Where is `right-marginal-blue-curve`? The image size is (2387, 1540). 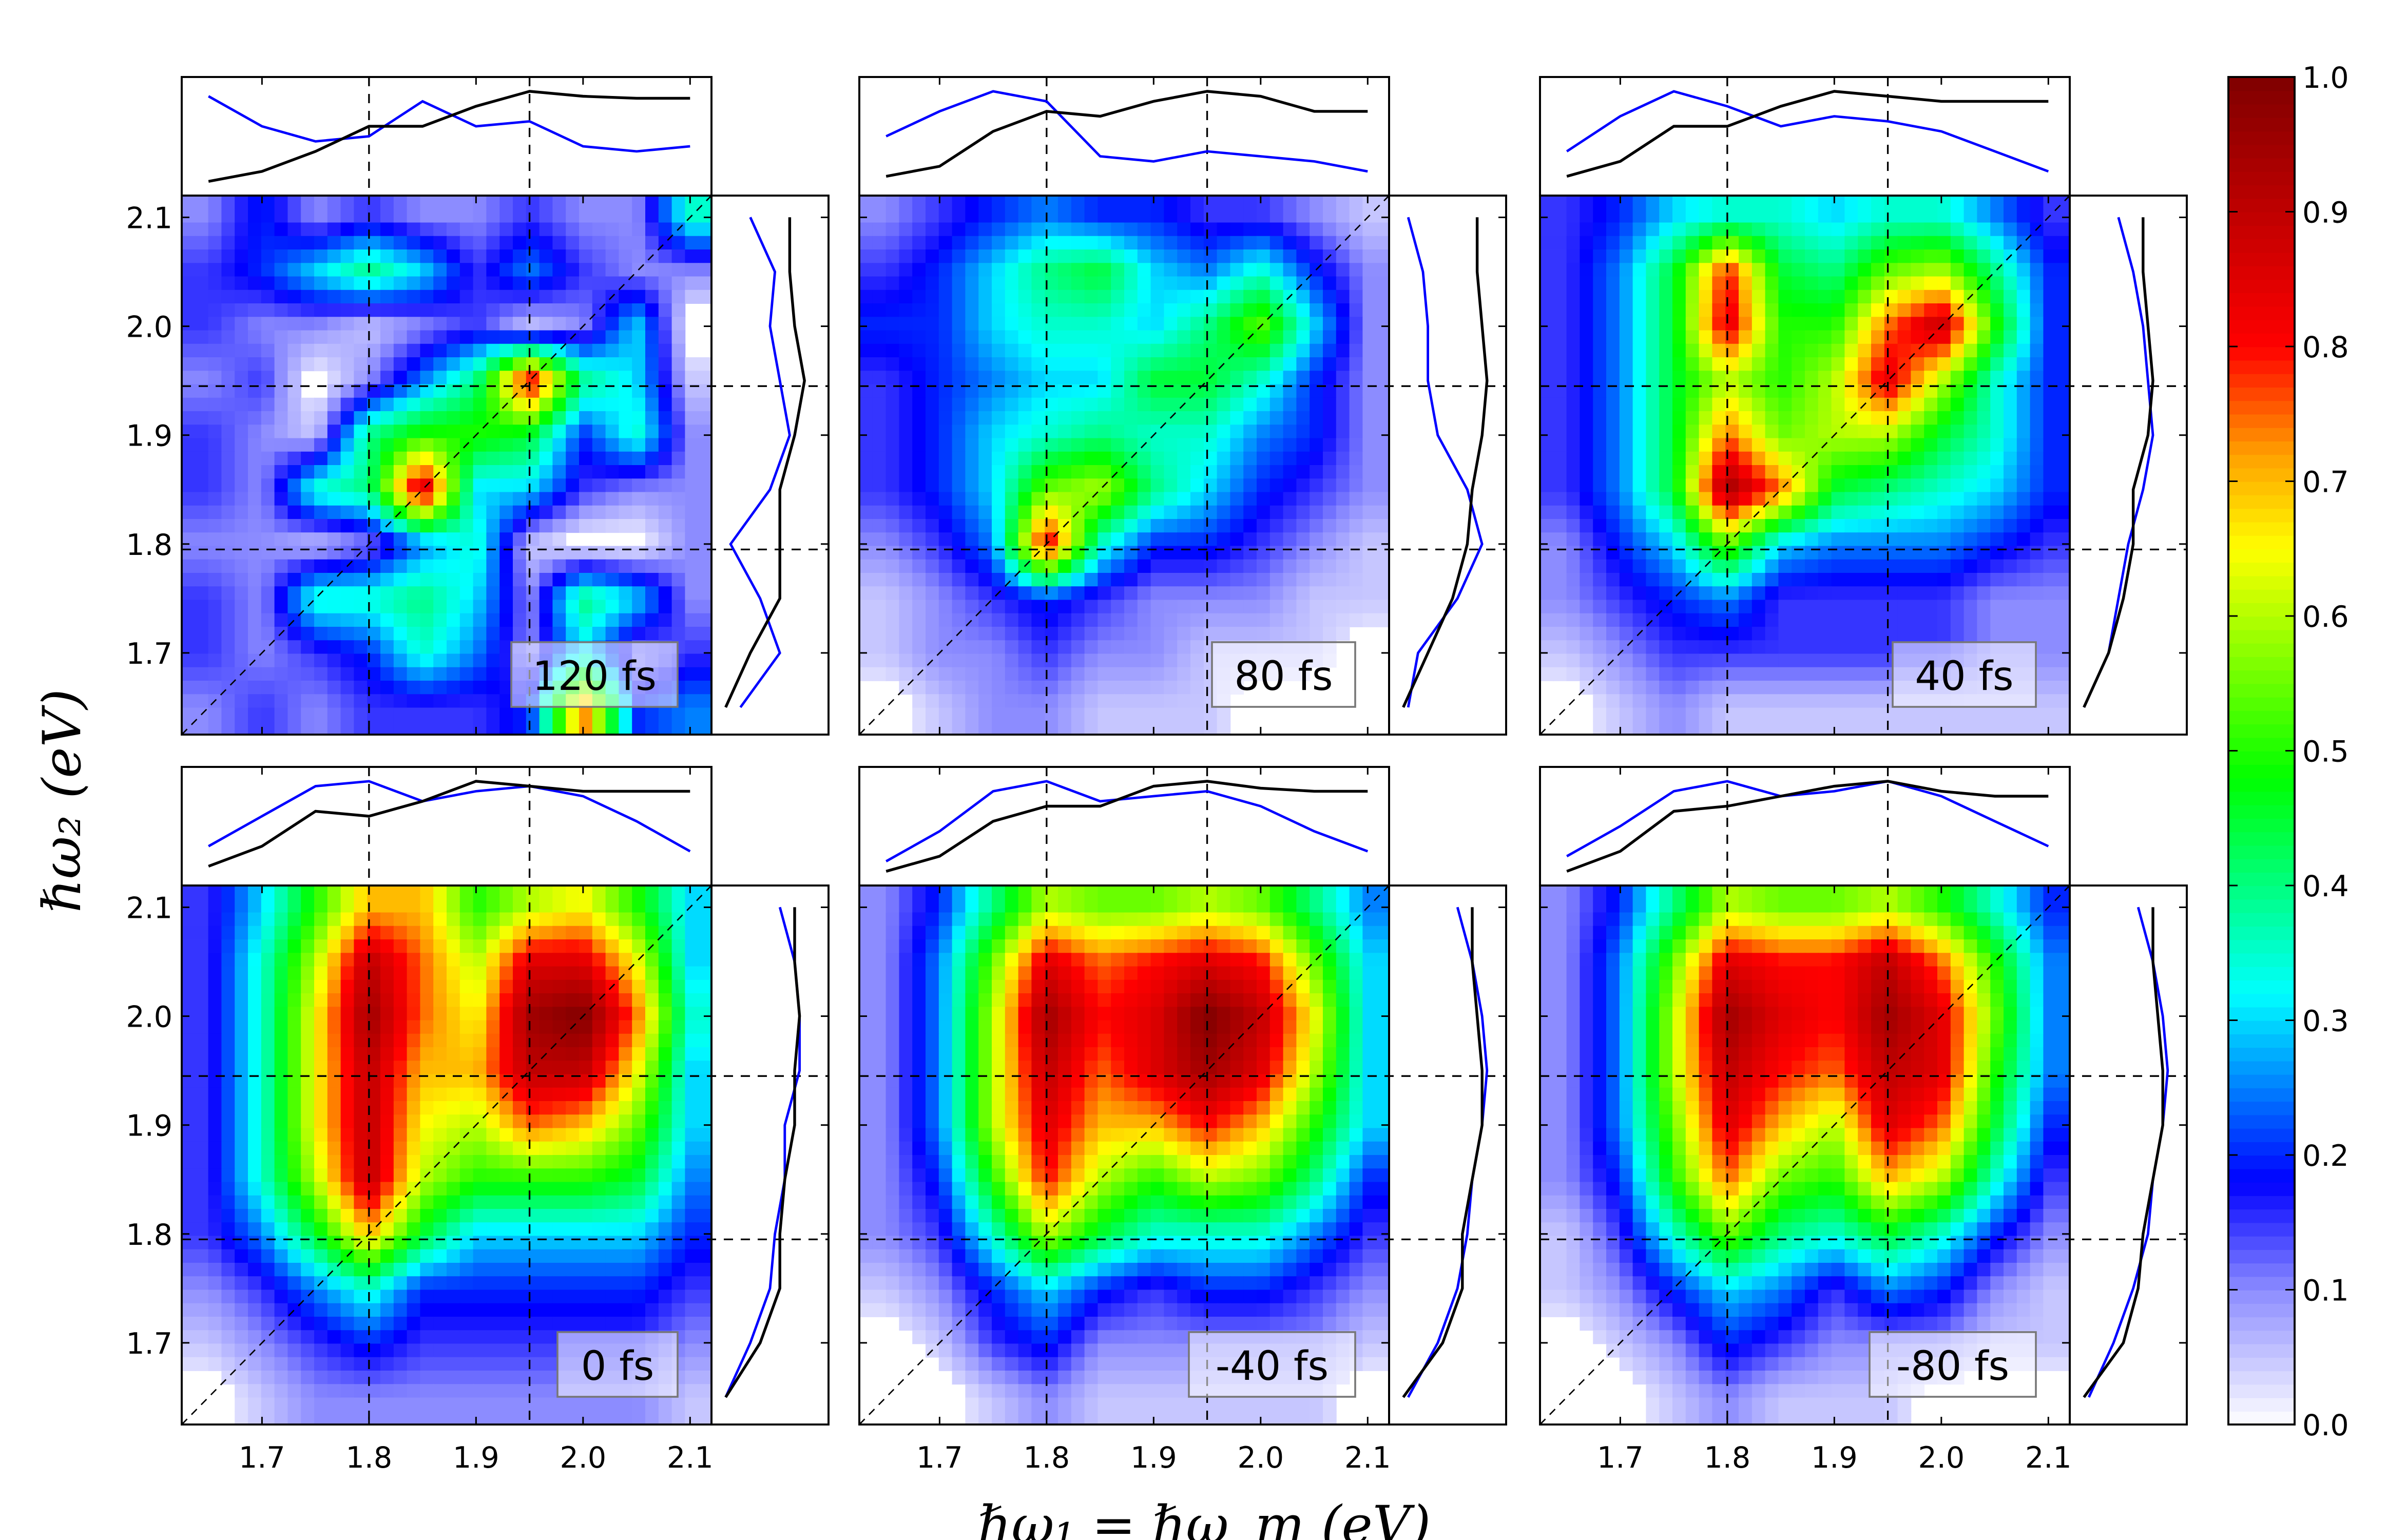 right-marginal-blue-curve is located at coordinates (1445, 462).